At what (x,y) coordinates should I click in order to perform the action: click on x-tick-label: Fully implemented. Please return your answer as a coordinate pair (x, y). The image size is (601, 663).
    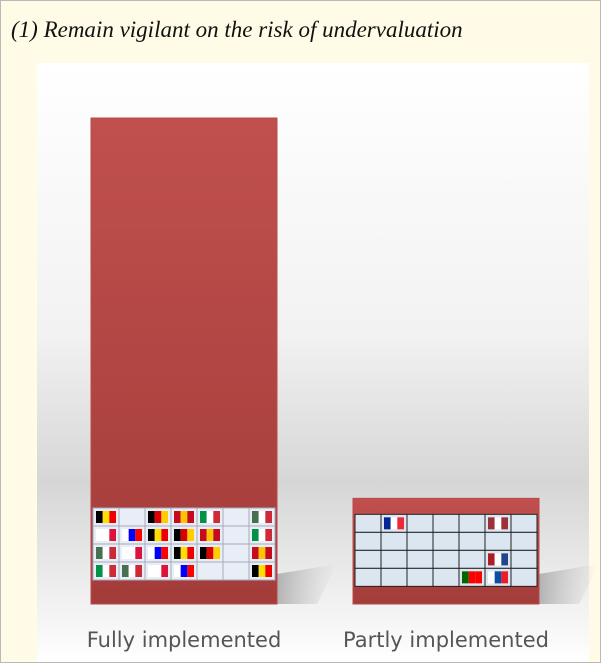
    Looking at the image, I should click on (184, 640).